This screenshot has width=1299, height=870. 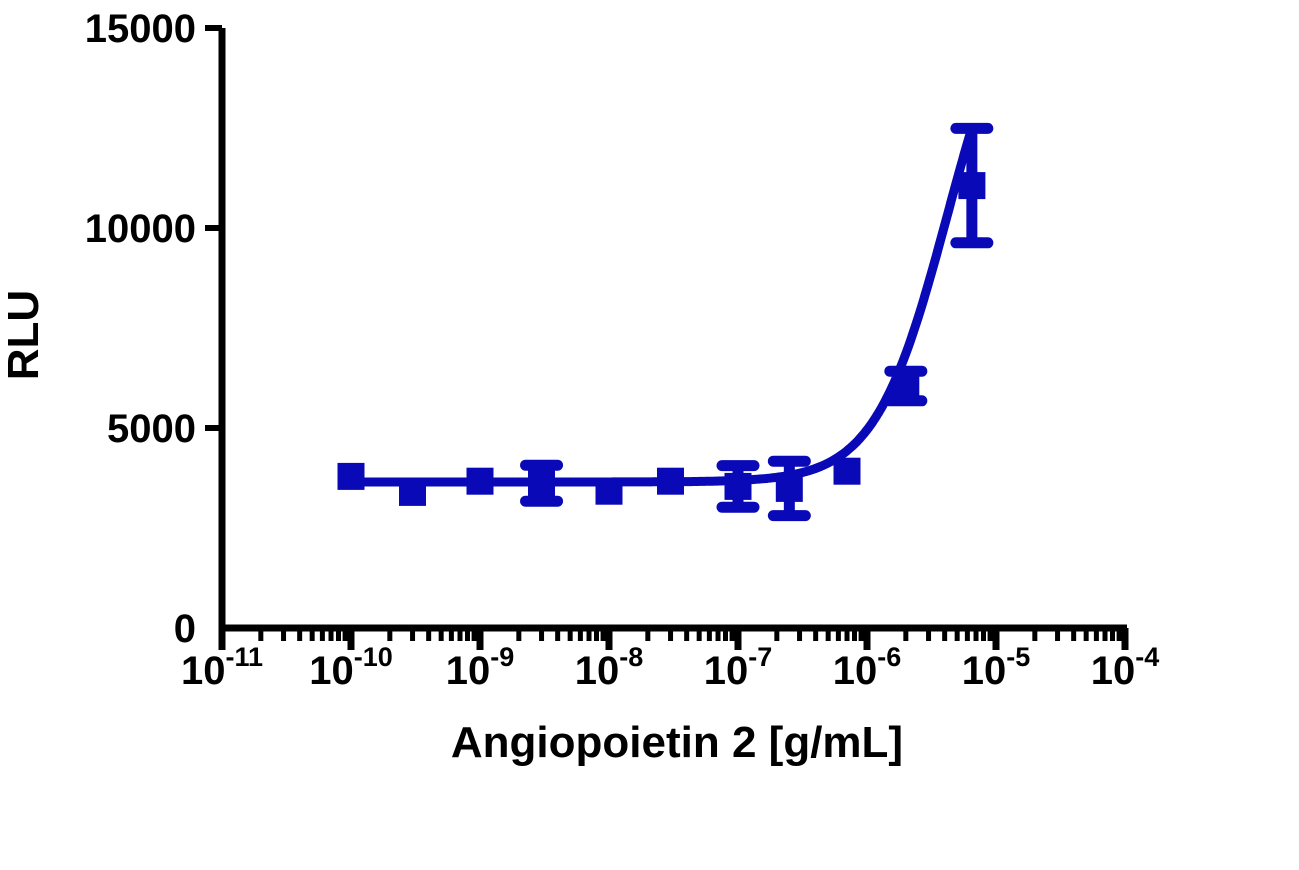 I want to click on y-tick-label-0: 0, so click(x=185, y=629).